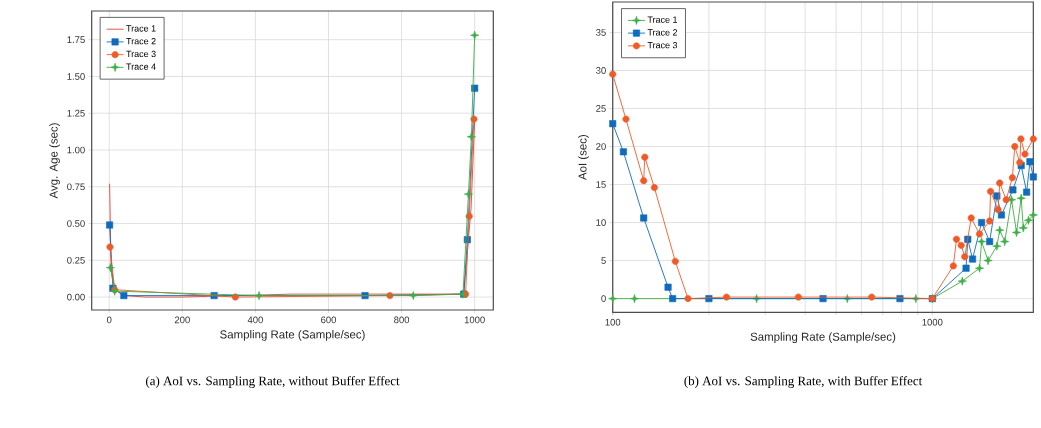 The height and width of the screenshot is (428, 1041). What do you see at coordinates (803, 382) in the screenshot?
I see `text: (b) AoI vs. Sampling Rate, with Buffer Effect` at bounding box center [803, 382].